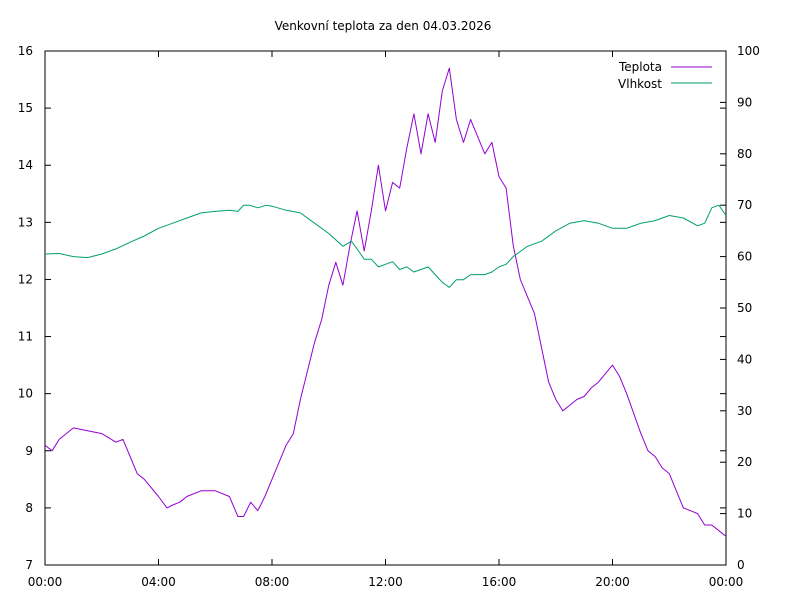 The width and height of the screenshot is (800, 605). I want to click on legend-label-vlhkost: Vlhkost, so click(640, 84).